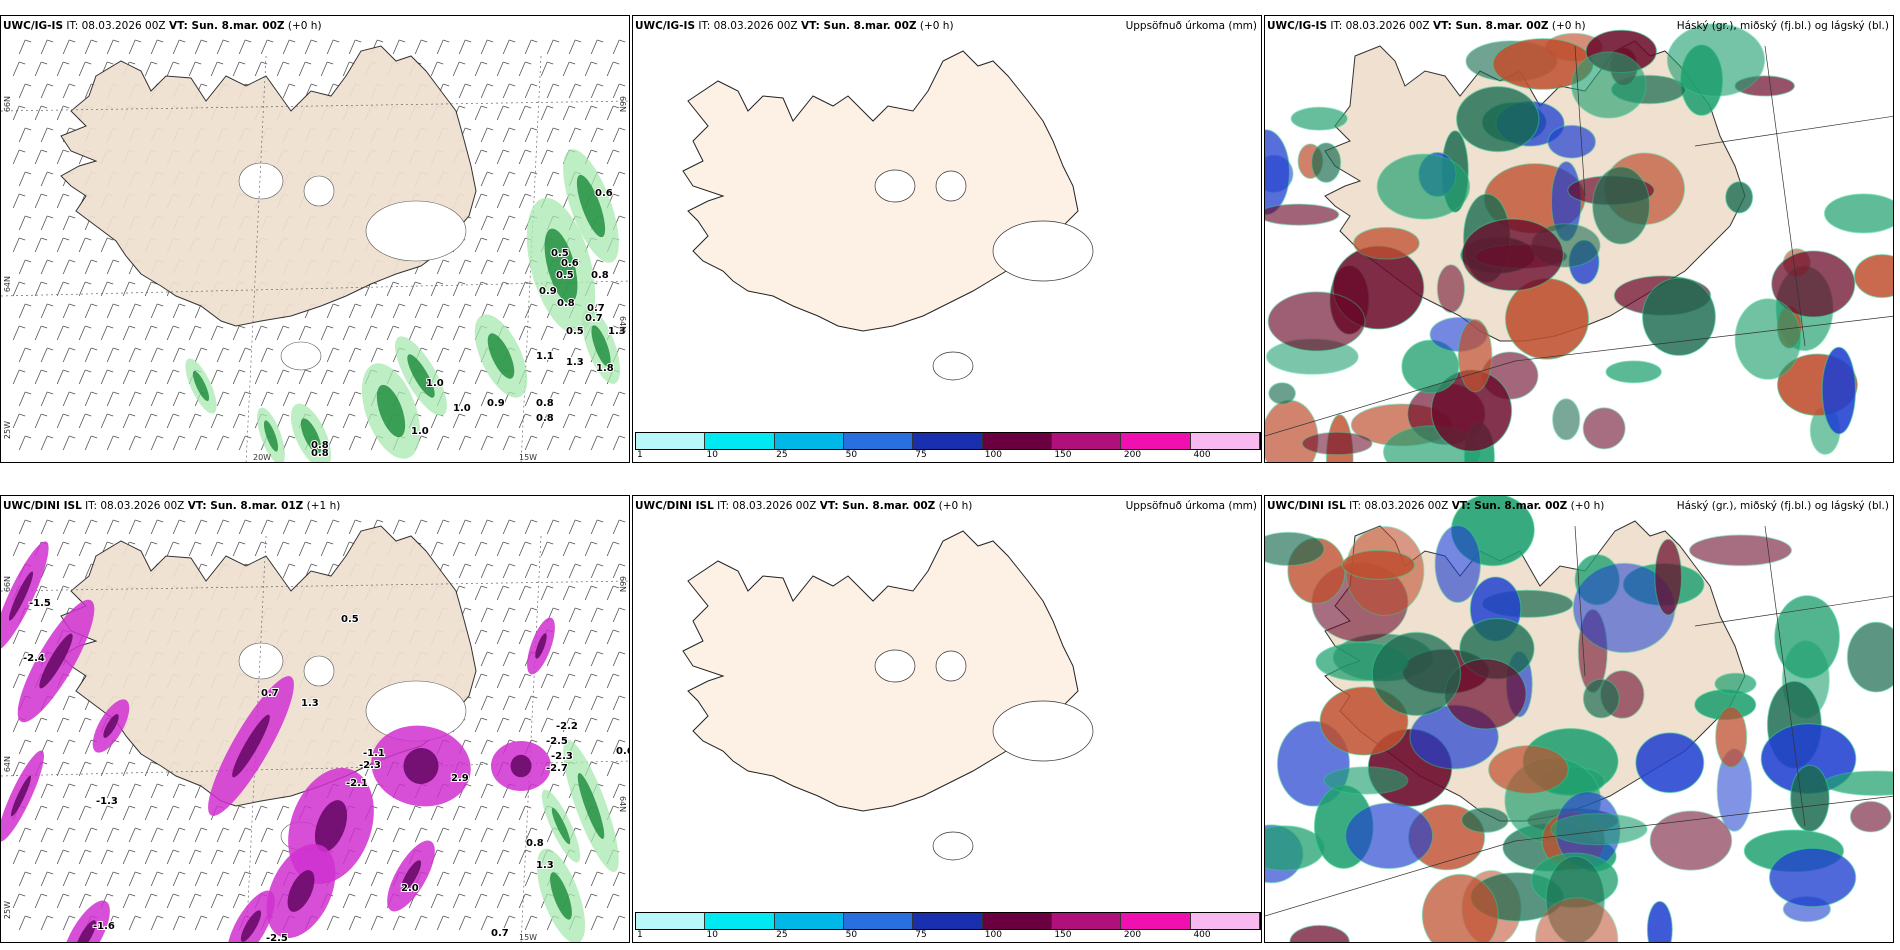 The width and height of the screenshot is (1900, 950). I want to click on colorbar-tick: 400, so click(1202, 455).